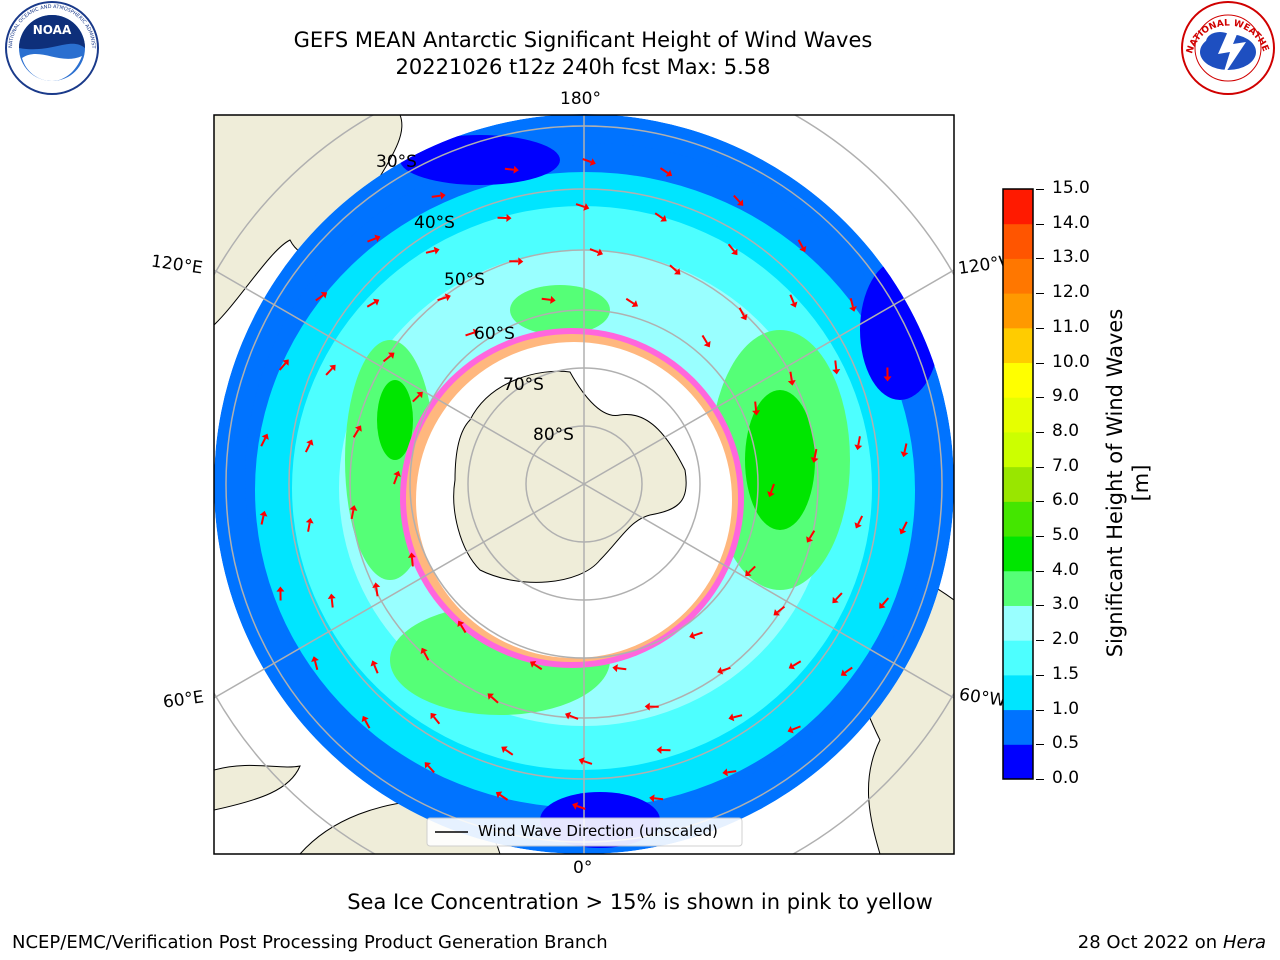 The image size is (1280, 960). What do you see at coordinates (1066, 673) in the screenshot?
I see `colorbar-tick-label: 1.5` at bounding box center [1066, 673].